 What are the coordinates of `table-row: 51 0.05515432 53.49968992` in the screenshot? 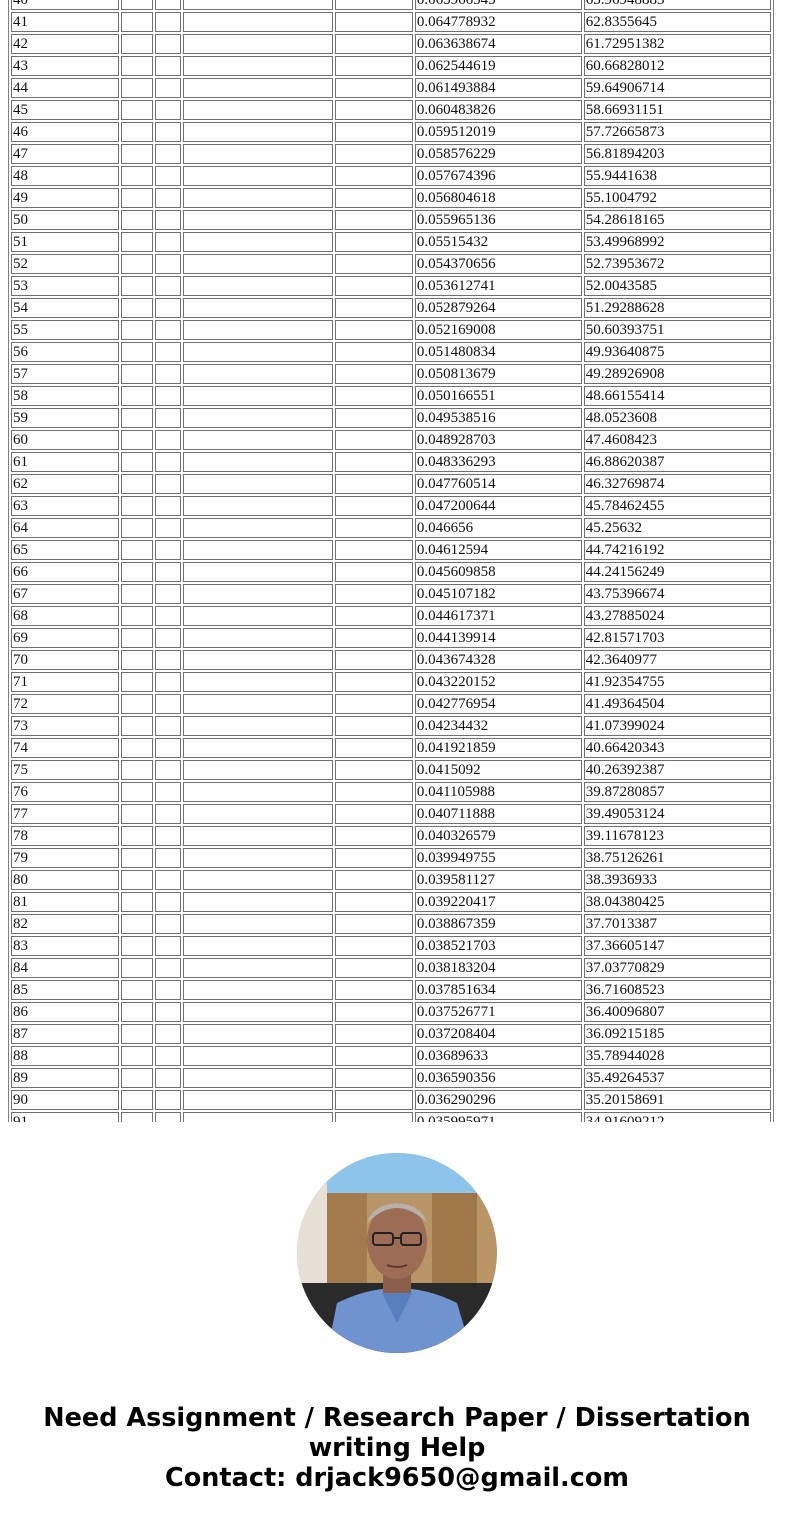 It's located at (391, 242).